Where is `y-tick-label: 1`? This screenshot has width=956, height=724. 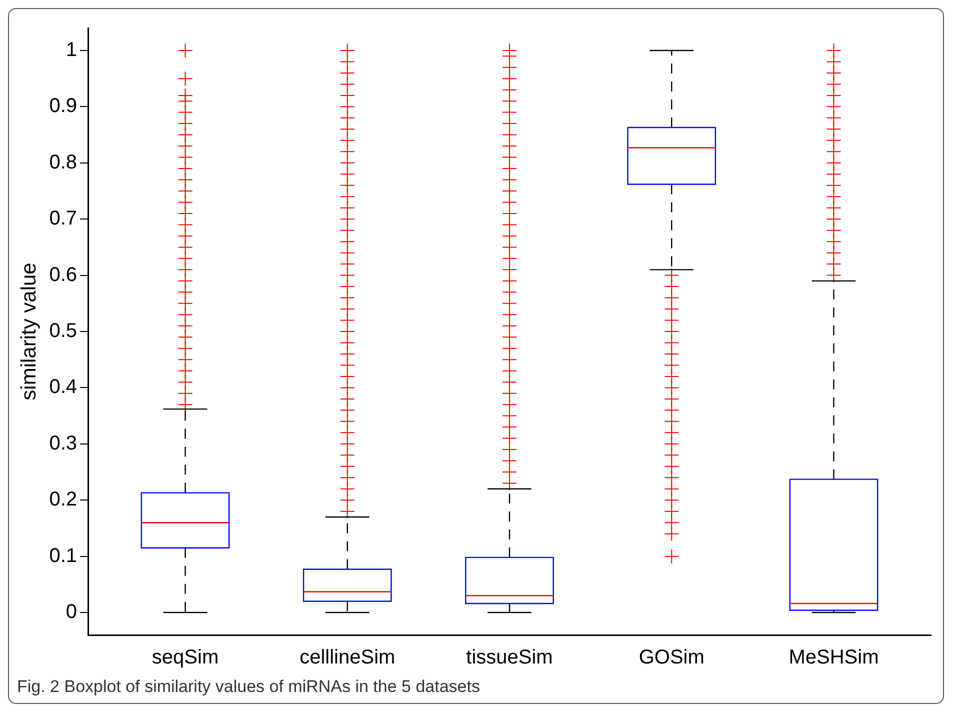 y-tick-label: 1 is located at coordinates (72, 49).